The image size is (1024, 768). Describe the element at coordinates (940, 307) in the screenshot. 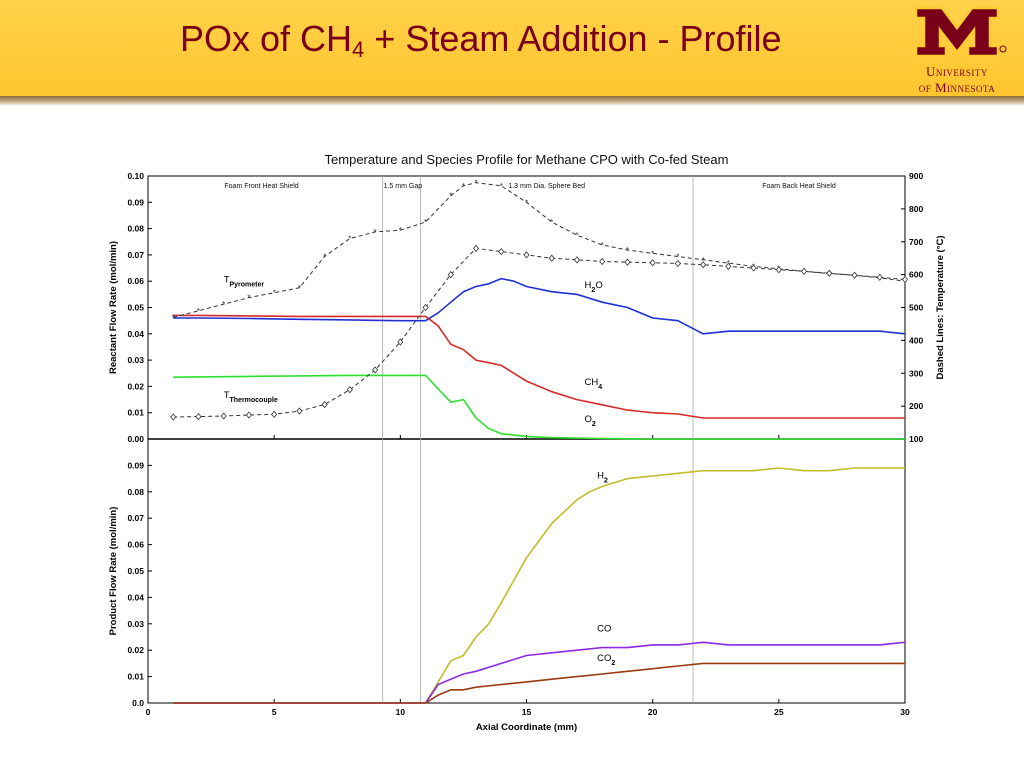

I see `y2-axis-label: Dashed Lines: Temperature (°C)` at that location.